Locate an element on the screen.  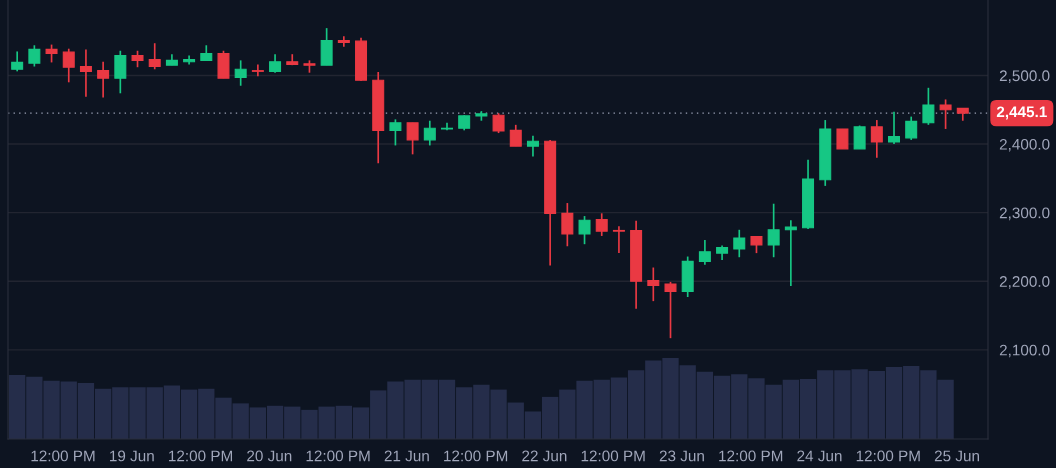
y-tick-label: 2,200.0 is located at coordinates (1024, 282).